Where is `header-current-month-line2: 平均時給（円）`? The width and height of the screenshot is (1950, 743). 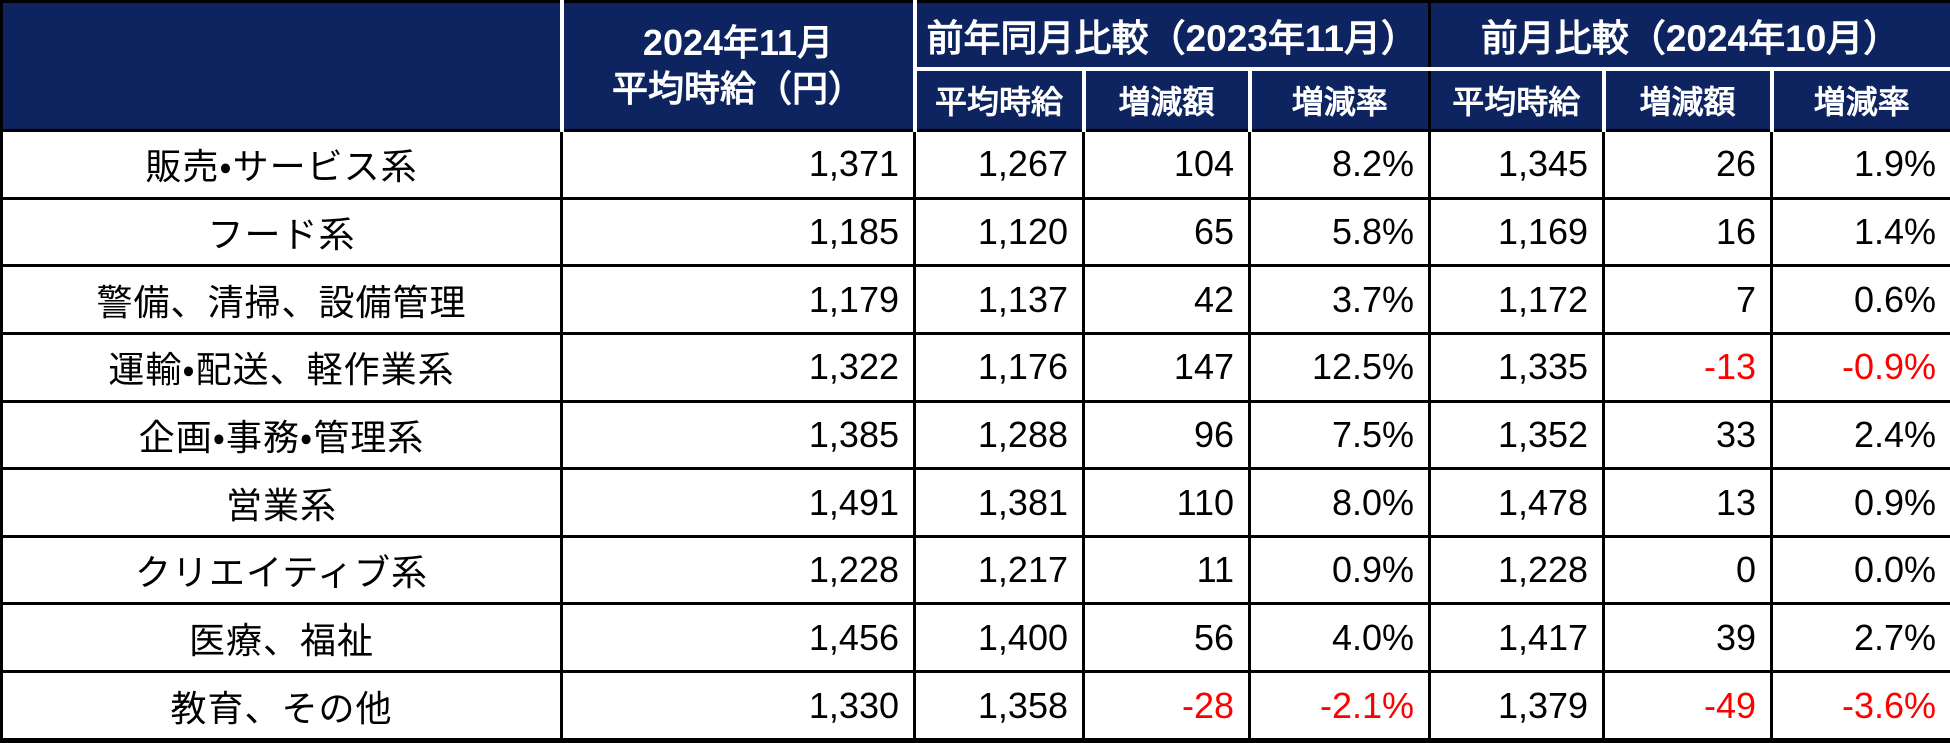
header-current-month-line2: 平均時給（円） is located at coordinates (737, 88).